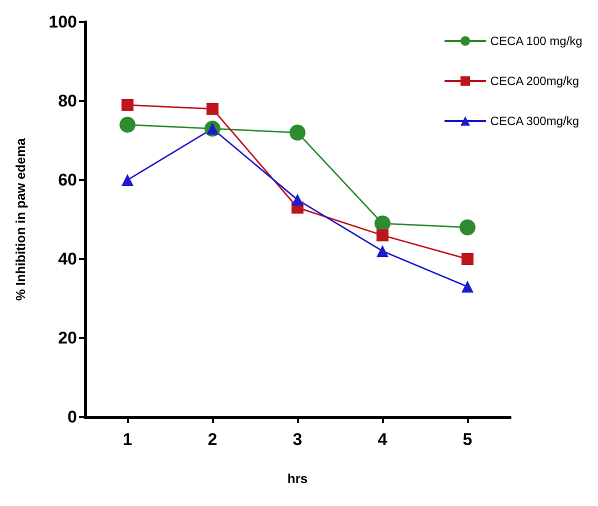 This screenshot has width=598, height=506. I want to click on x-tick-label: 3, so click(297, 439).